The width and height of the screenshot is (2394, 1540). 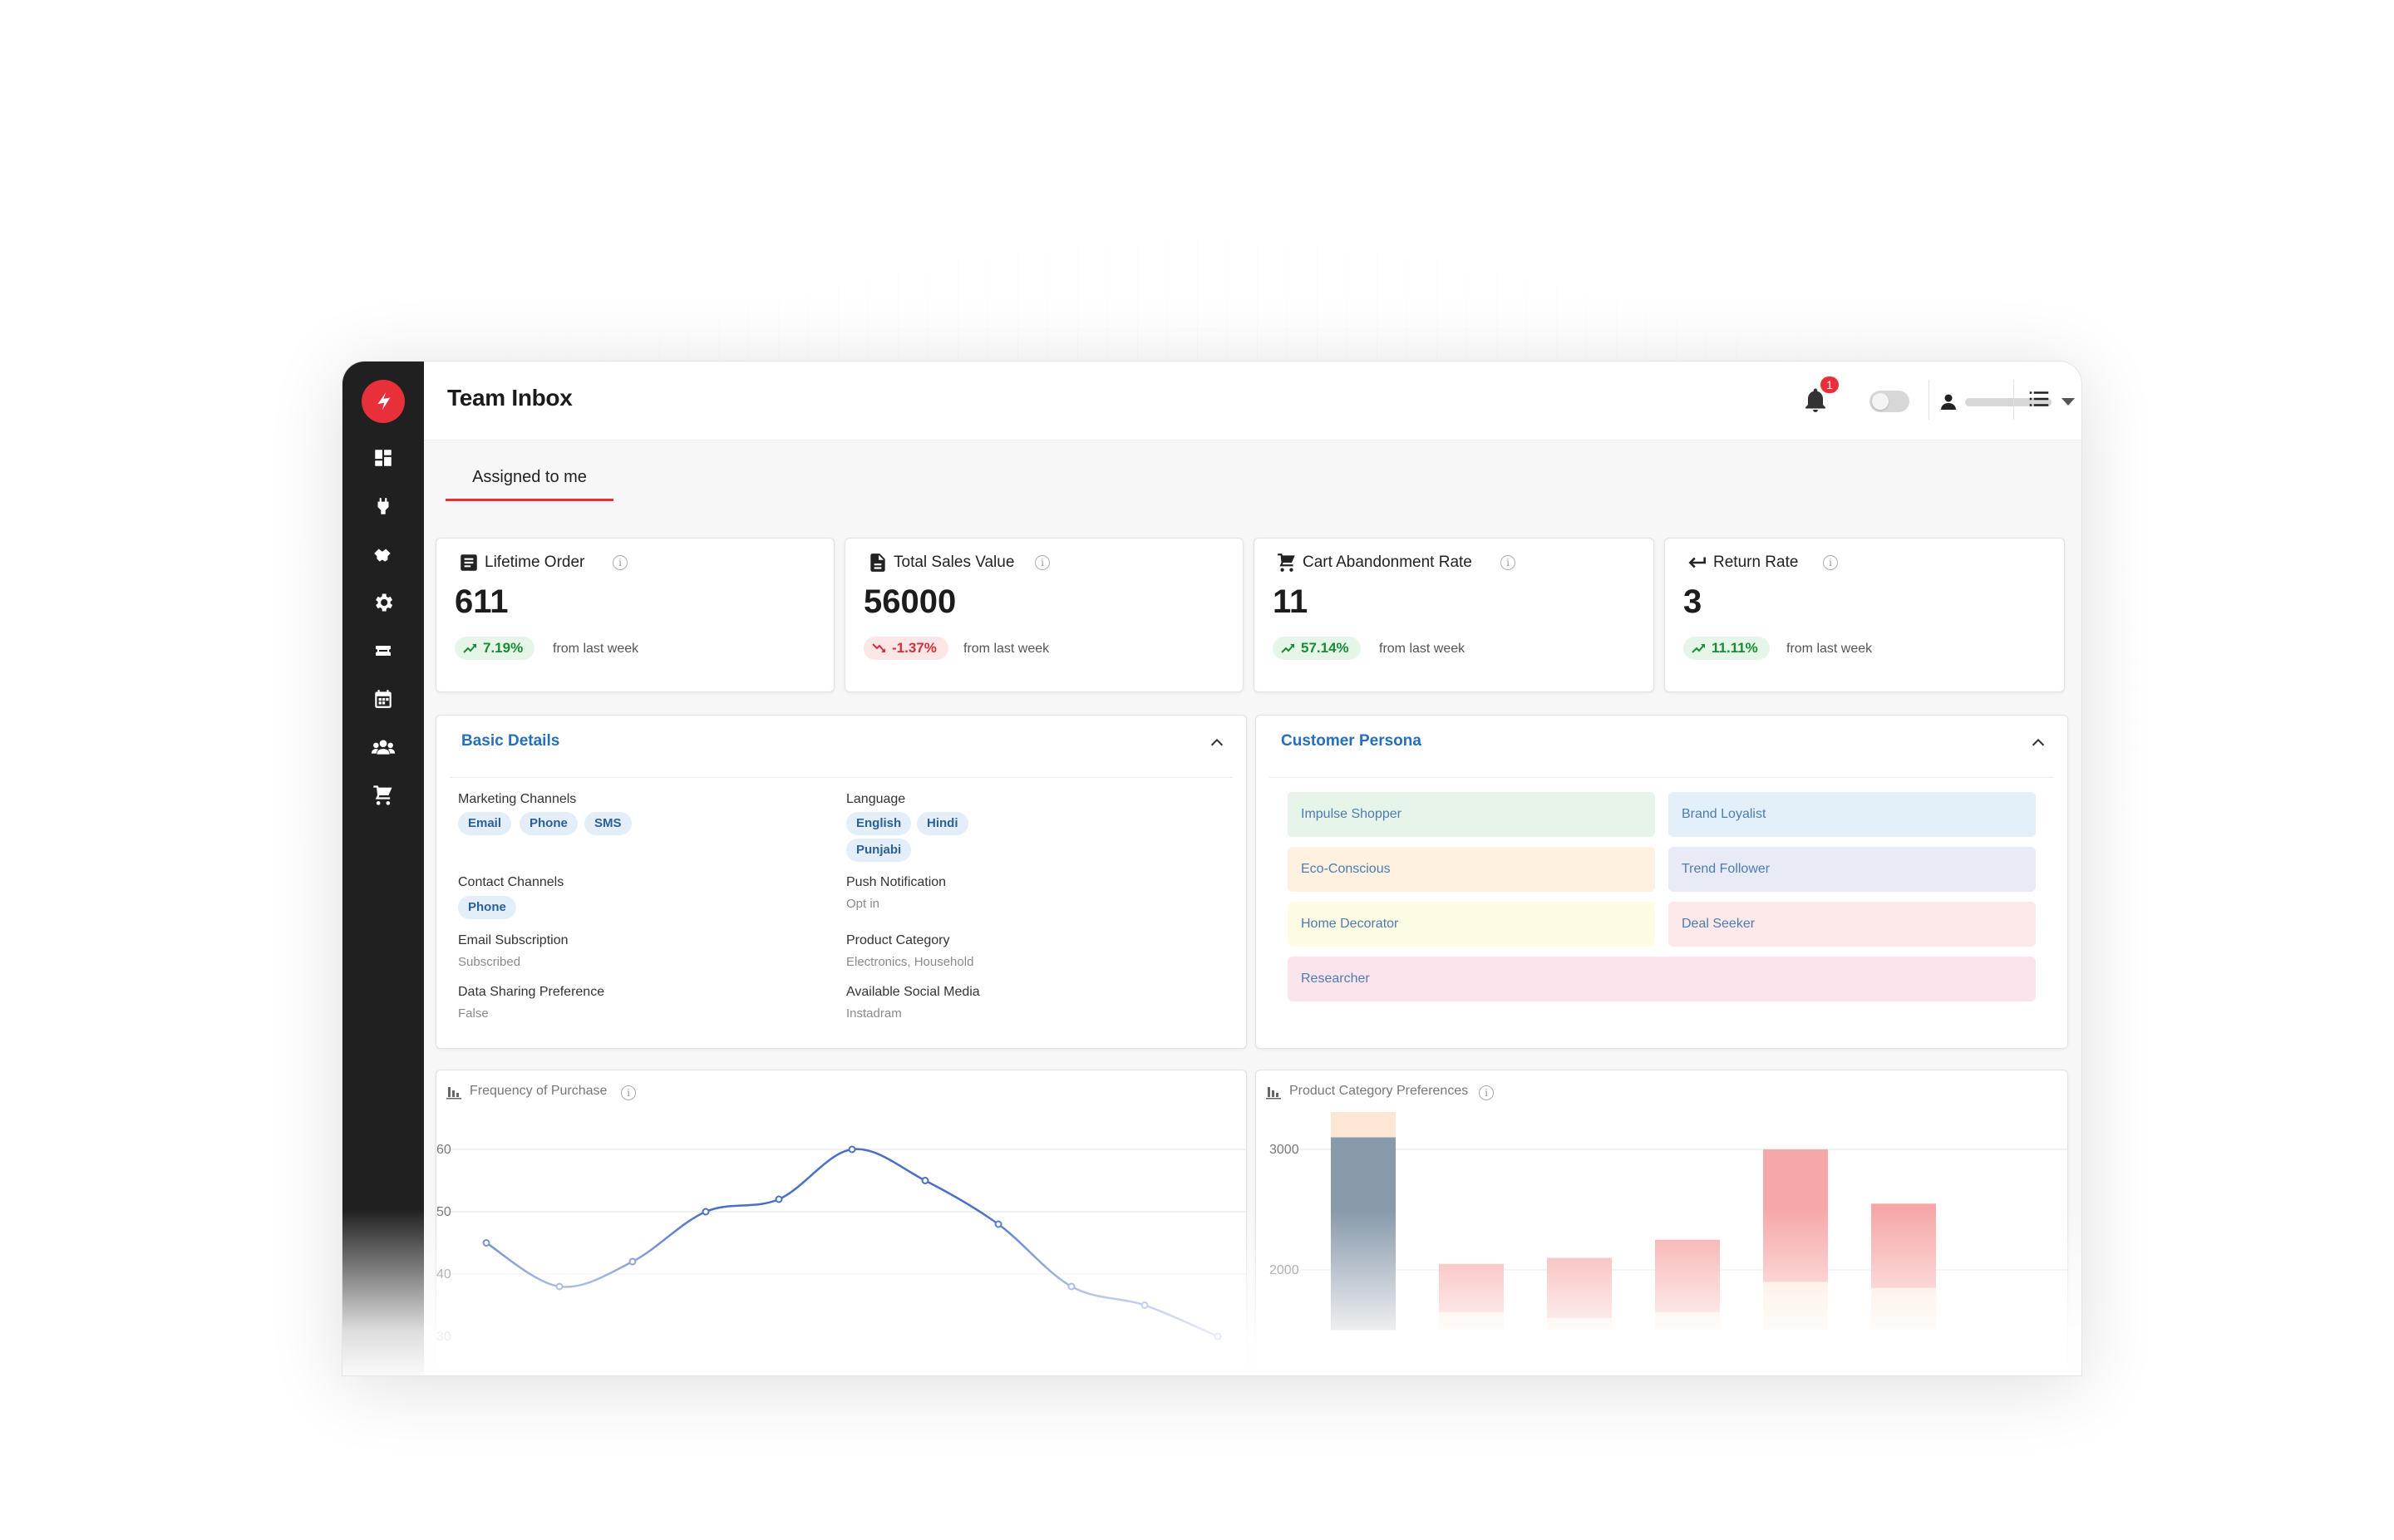 What do you see at coordinates (1252, 473) in the screenshot?
I see `tab-bar: Assigned to me` at bounding box center [1252, 473].